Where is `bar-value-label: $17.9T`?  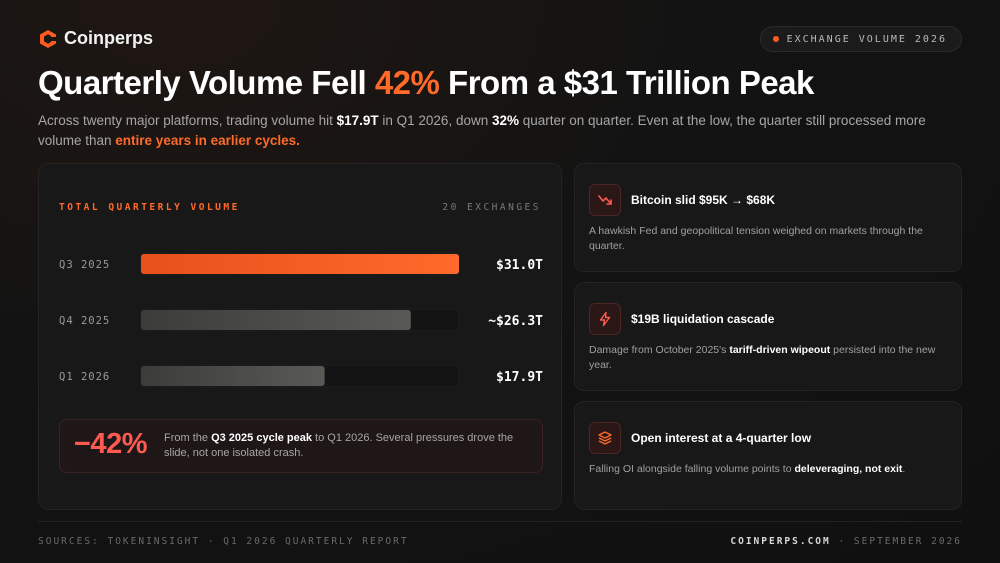 bar-value-label: $17.9T is located at coordinates (519, 377).